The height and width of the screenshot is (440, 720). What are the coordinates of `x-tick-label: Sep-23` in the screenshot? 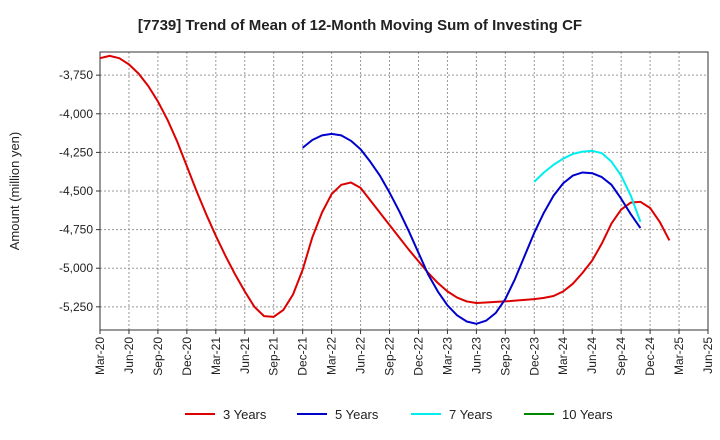 It's located at (505, 356).